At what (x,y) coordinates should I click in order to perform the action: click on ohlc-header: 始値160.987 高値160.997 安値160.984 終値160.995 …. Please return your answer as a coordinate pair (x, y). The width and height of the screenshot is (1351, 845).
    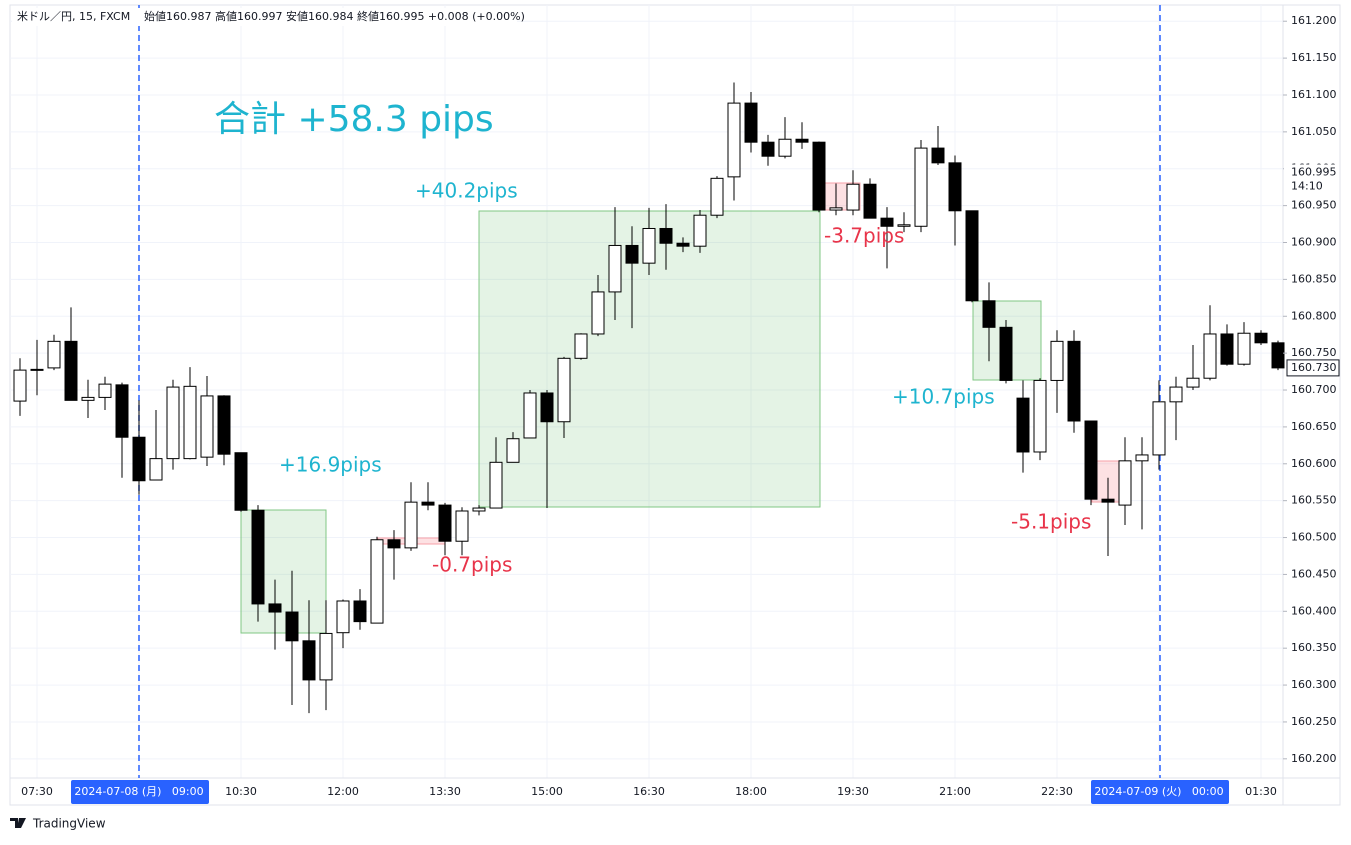
    Looking at the image, I should click on (334, 16).